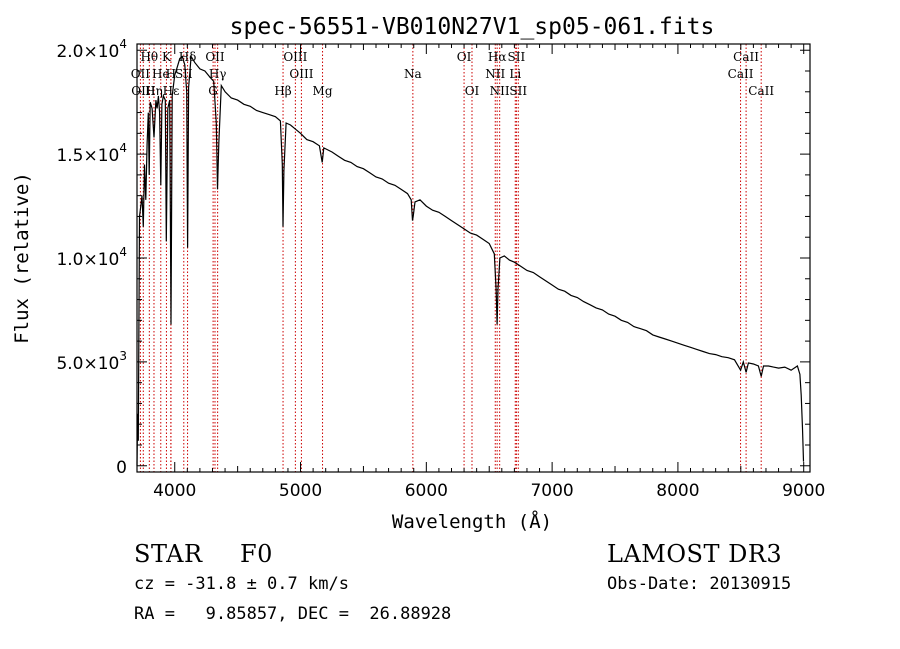 The width and height of the screenshot is (900, 649). What do you see at coordinates (87, 52) in the screenshot?
I see `y-tick-mantissa: 2.0×10` at bounding box center [87, 52].